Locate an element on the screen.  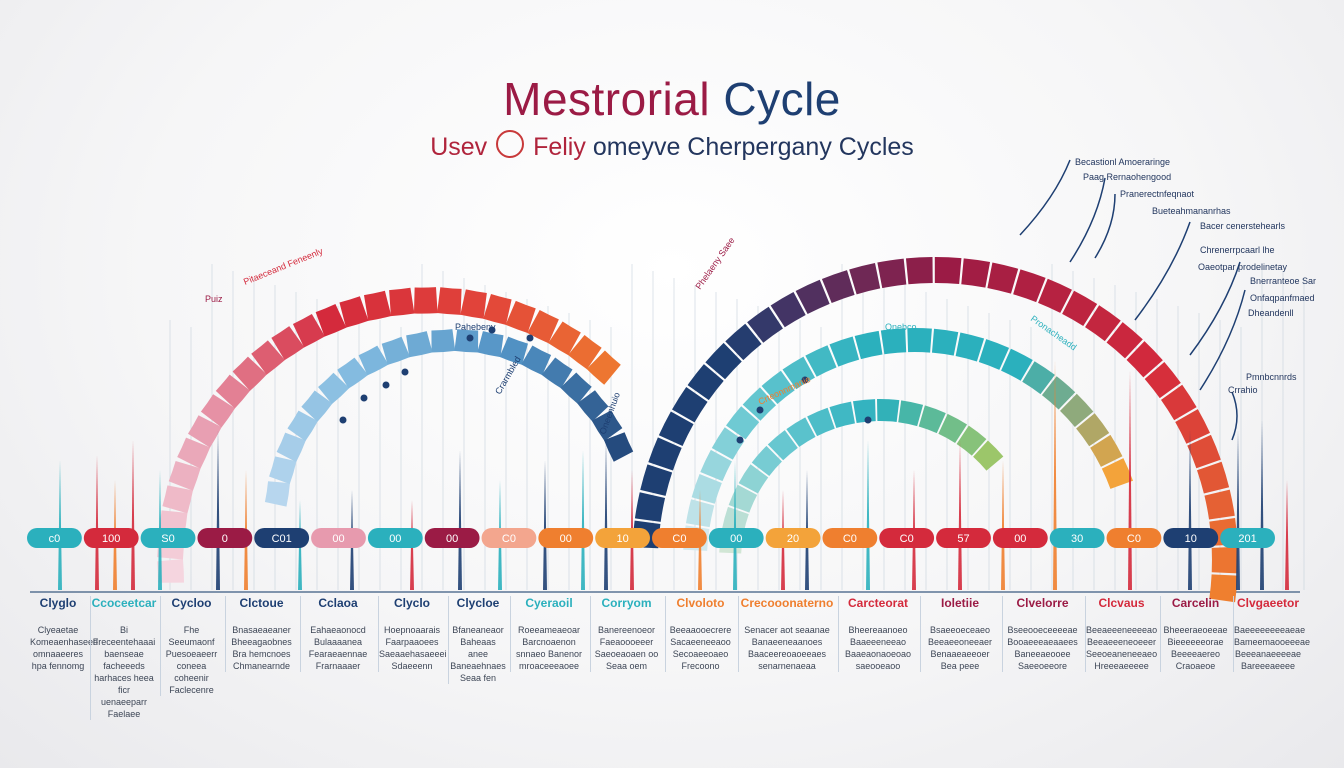
callout-text: Dheandenll is located at coordinates (1271, 313).